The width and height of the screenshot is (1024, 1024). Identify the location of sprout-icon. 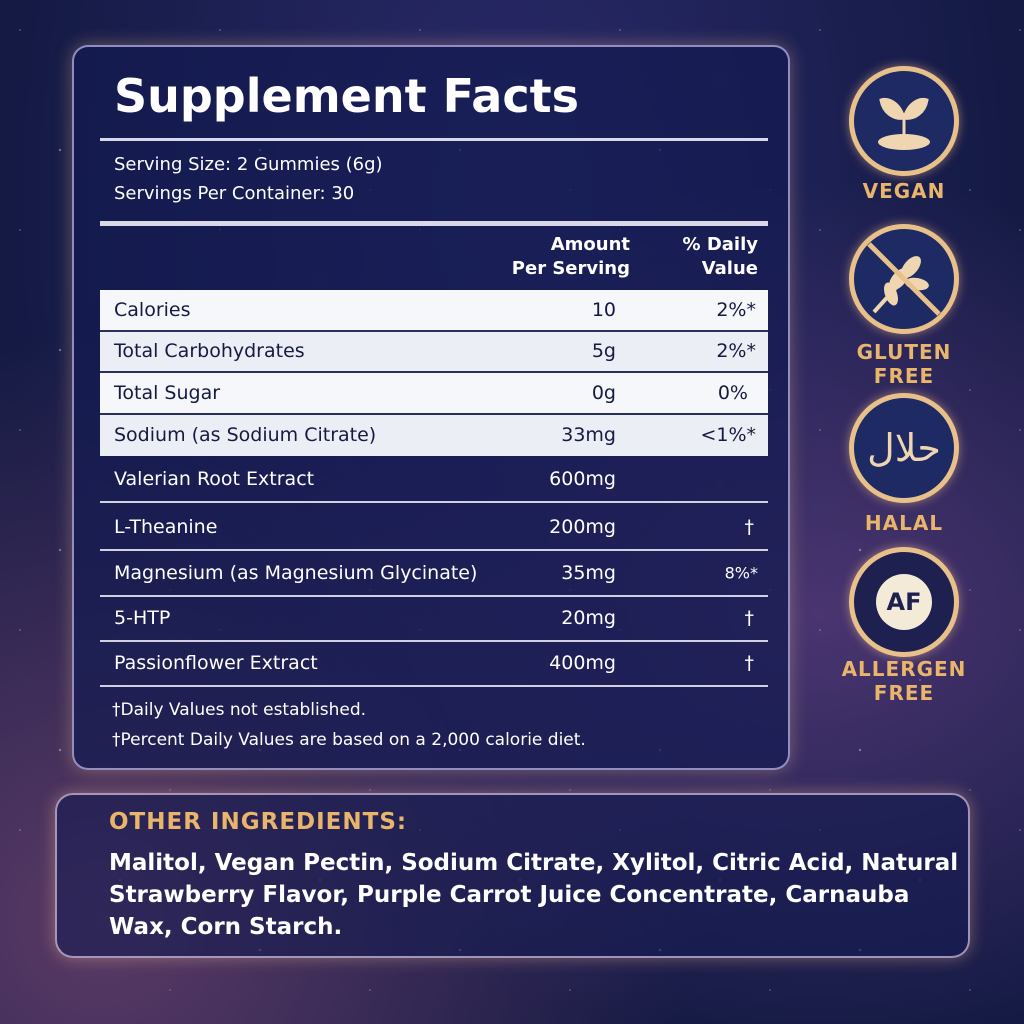
(904, 121).